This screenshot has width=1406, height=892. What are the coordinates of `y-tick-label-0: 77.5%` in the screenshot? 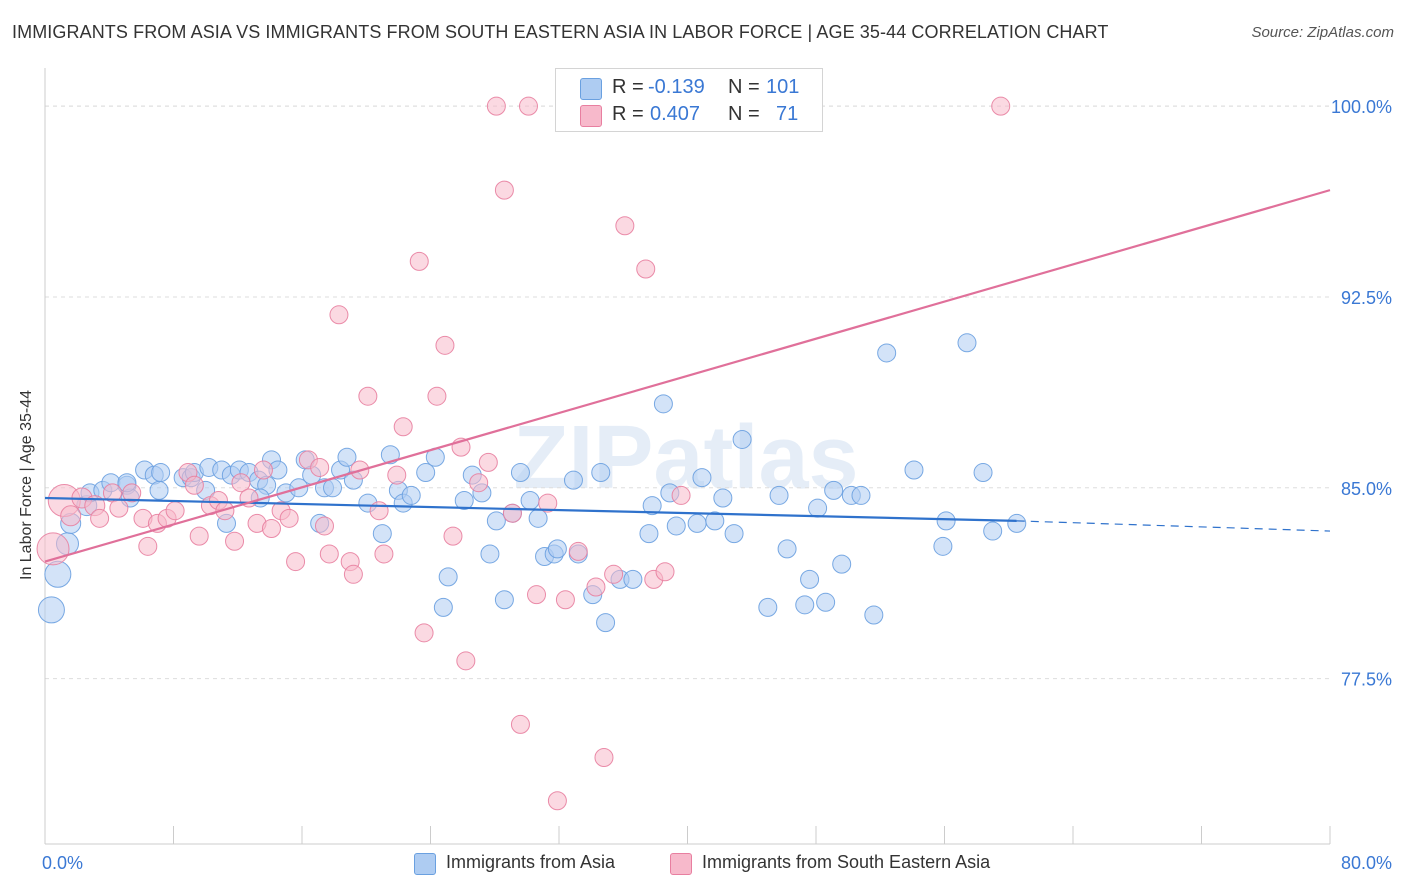 It's located at (1366, 680).